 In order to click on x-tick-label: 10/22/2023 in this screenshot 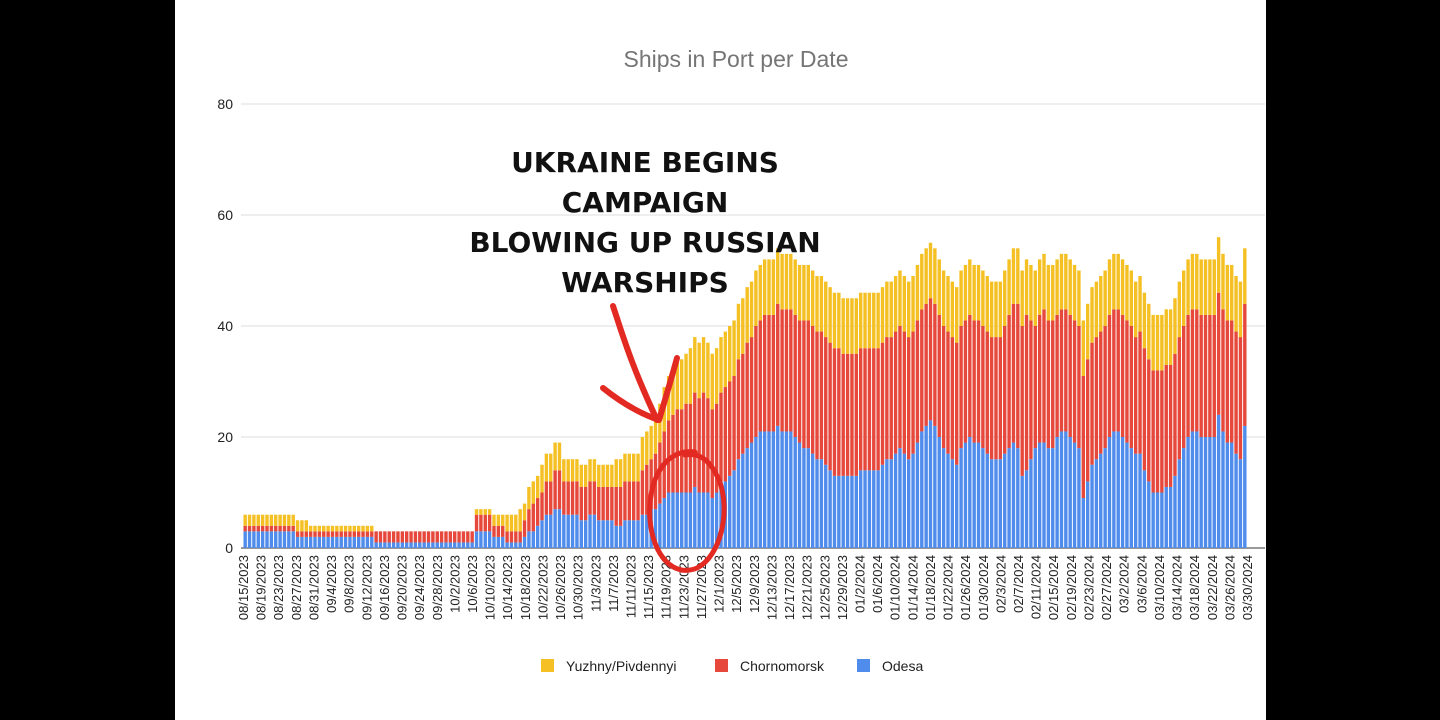, I will do `click(542, 587)`.